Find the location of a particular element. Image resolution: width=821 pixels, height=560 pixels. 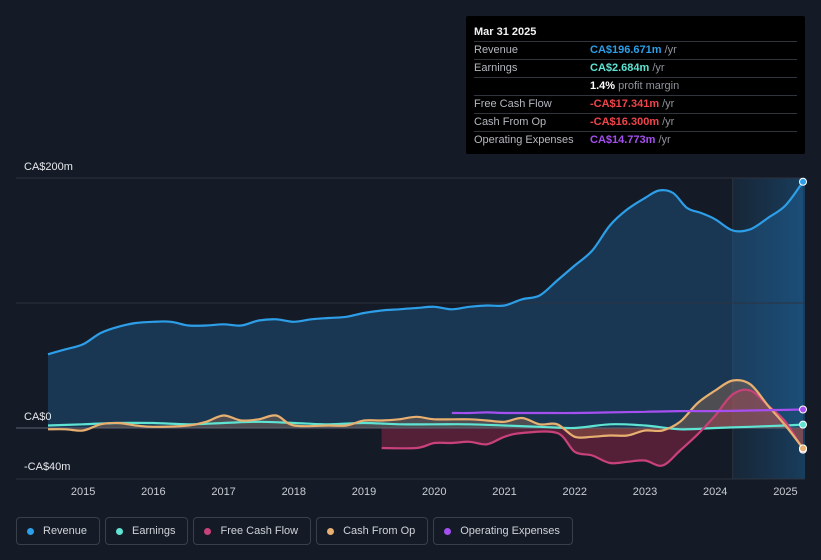

x-tick-label: 2023 is located at coordinates (645, 492).